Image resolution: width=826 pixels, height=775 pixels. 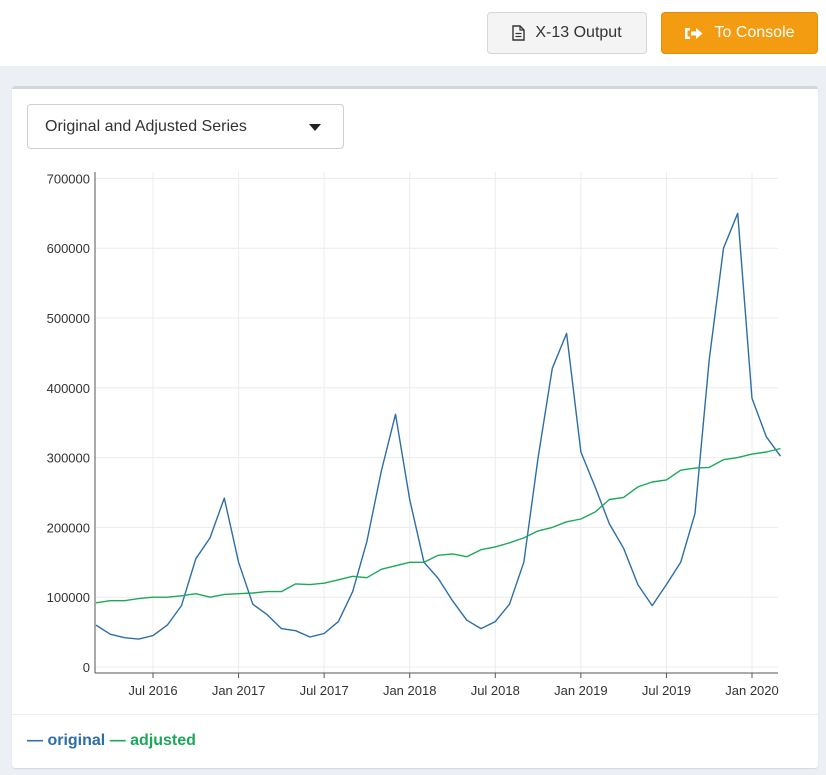 I want to click on y-tick-label: 100000, so click(x=68, y=597).